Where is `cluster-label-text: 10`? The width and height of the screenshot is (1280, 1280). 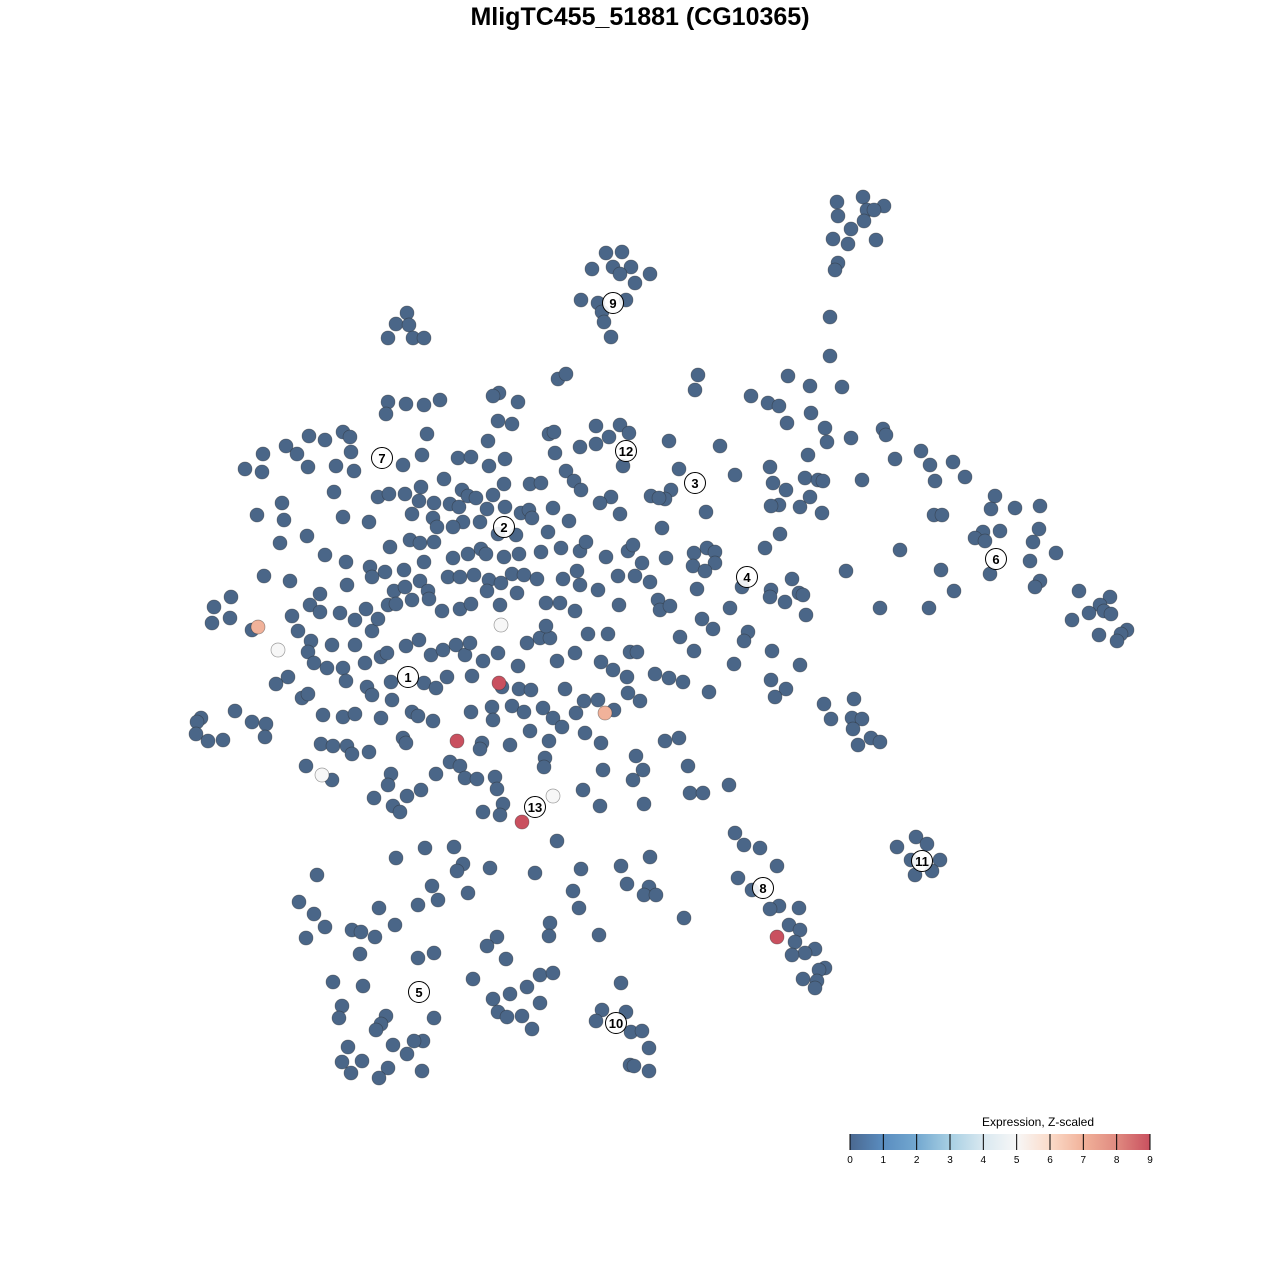 cluster-label-text: 10 is located at coordinates (616, 1023).